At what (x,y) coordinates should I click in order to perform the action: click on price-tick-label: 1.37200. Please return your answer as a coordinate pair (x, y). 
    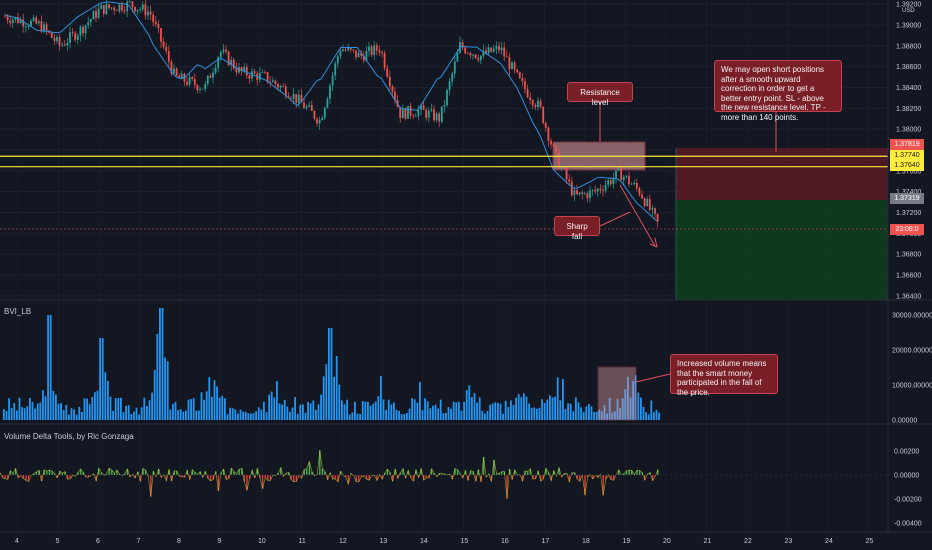
    Looking at the image, I should click on (908, 213).